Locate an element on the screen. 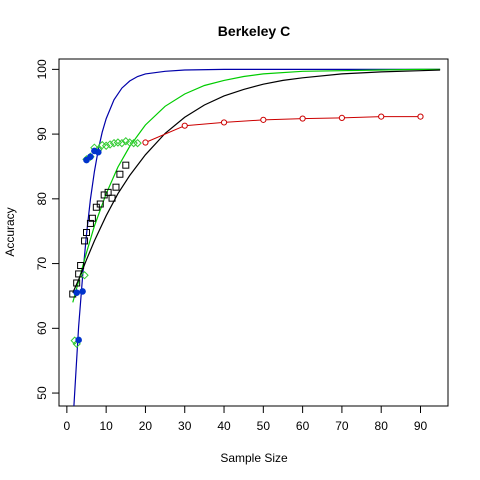  y-tick-label: 80 is located at coordinates (42, 199).